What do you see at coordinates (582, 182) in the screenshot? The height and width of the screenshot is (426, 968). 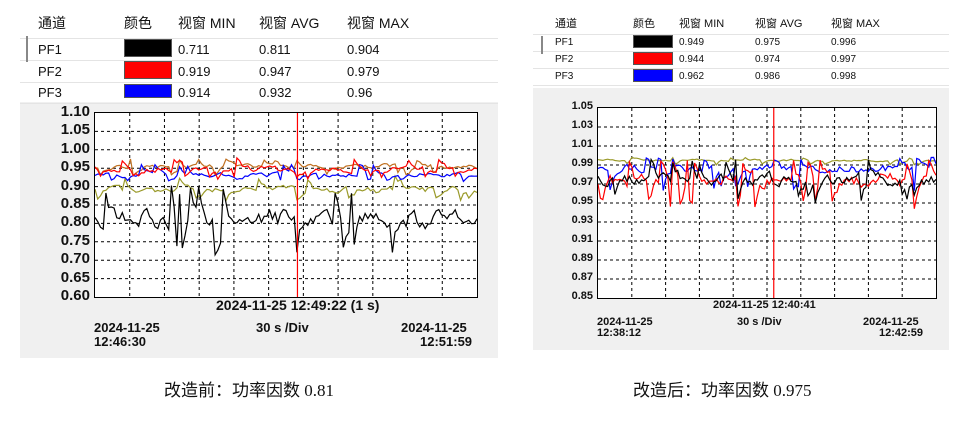 I see `y-tick-label: 0.97` at bounding box center [582, 182].